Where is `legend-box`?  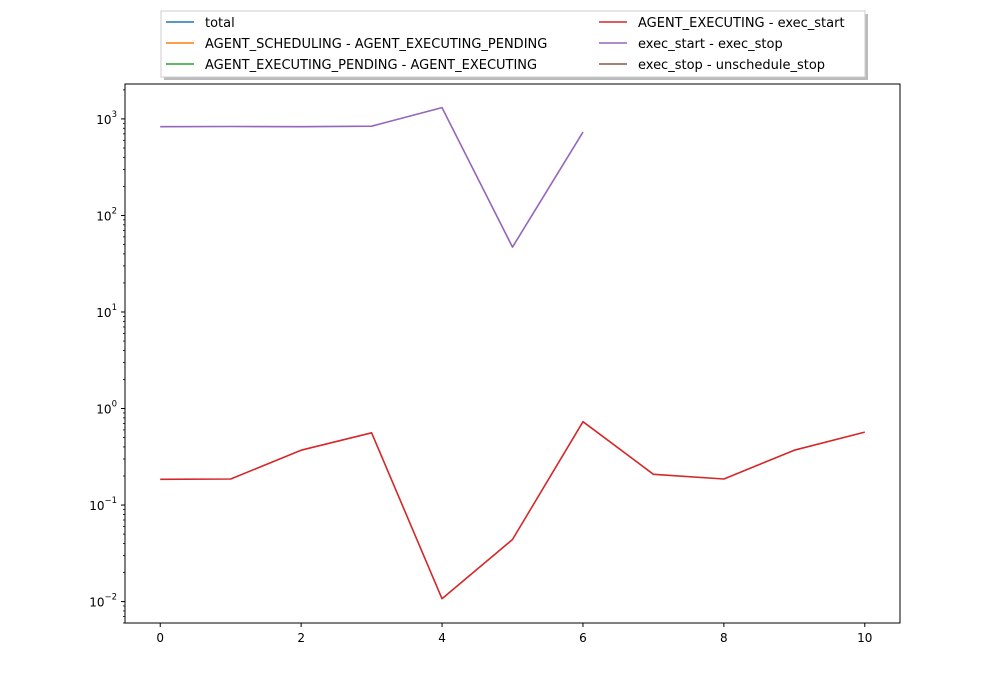
legend-box is located at coordinates (513, 44).